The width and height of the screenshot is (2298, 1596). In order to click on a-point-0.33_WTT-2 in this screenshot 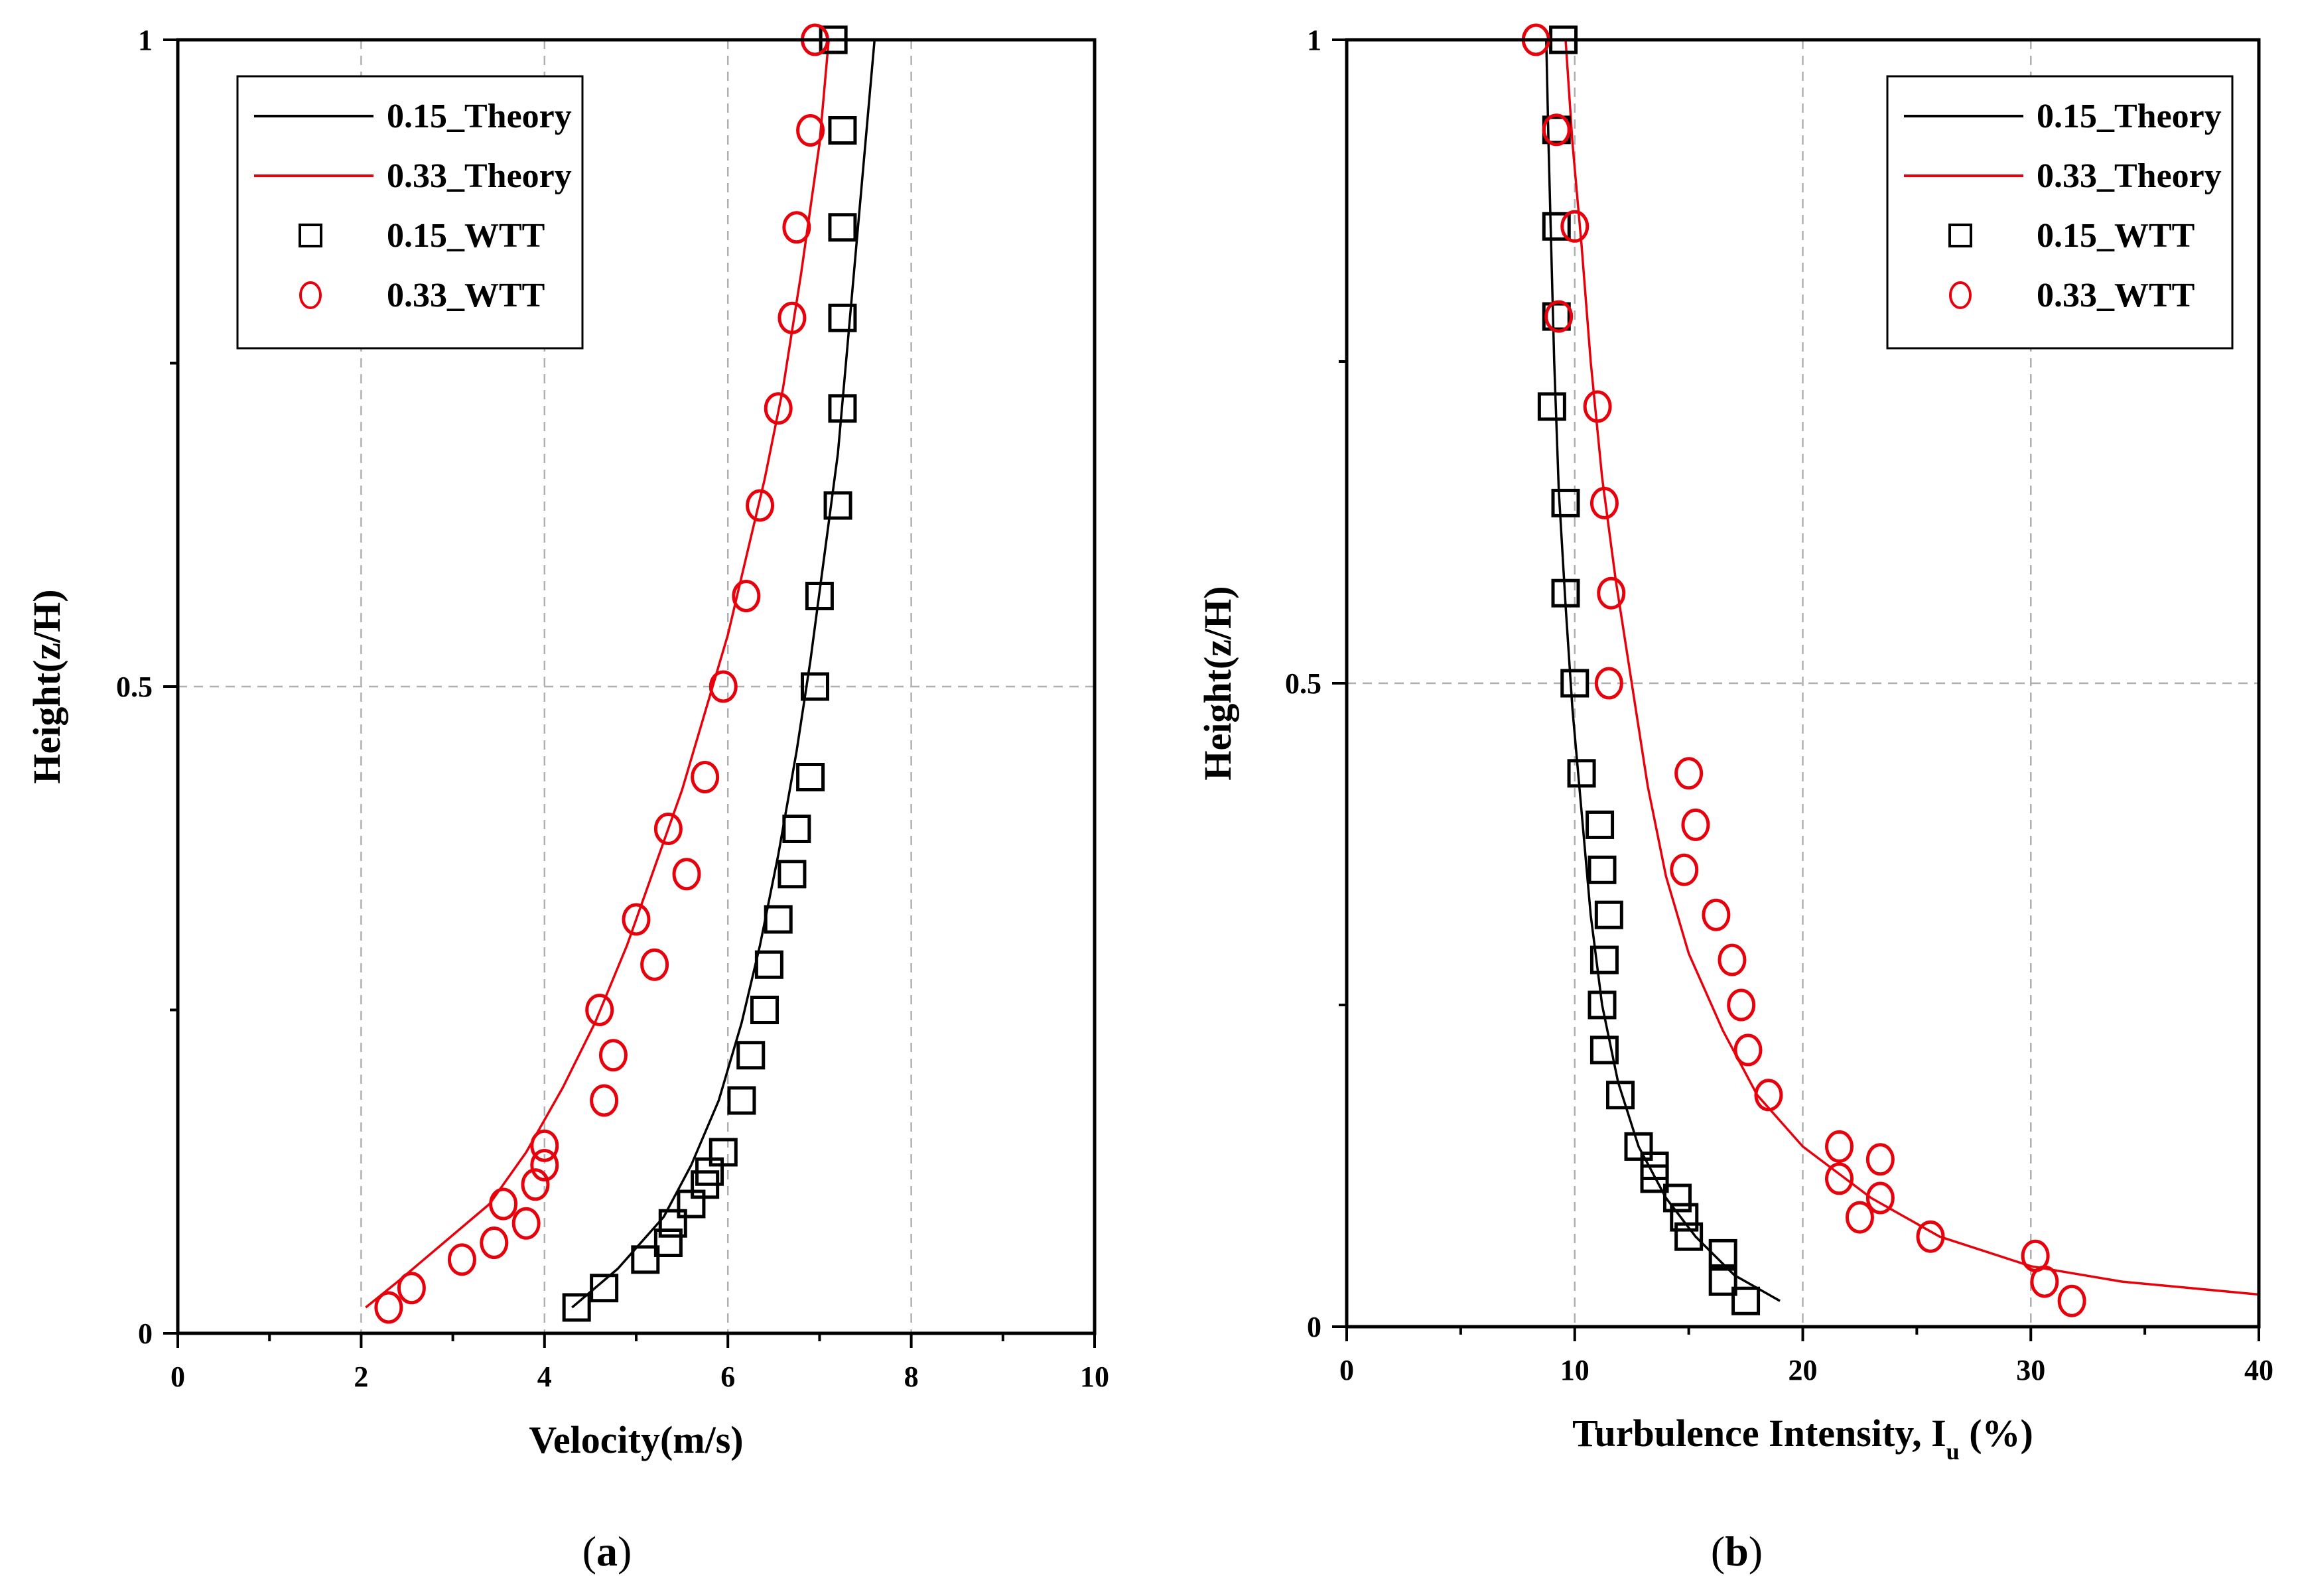, I will do `click(461, 1259)`.